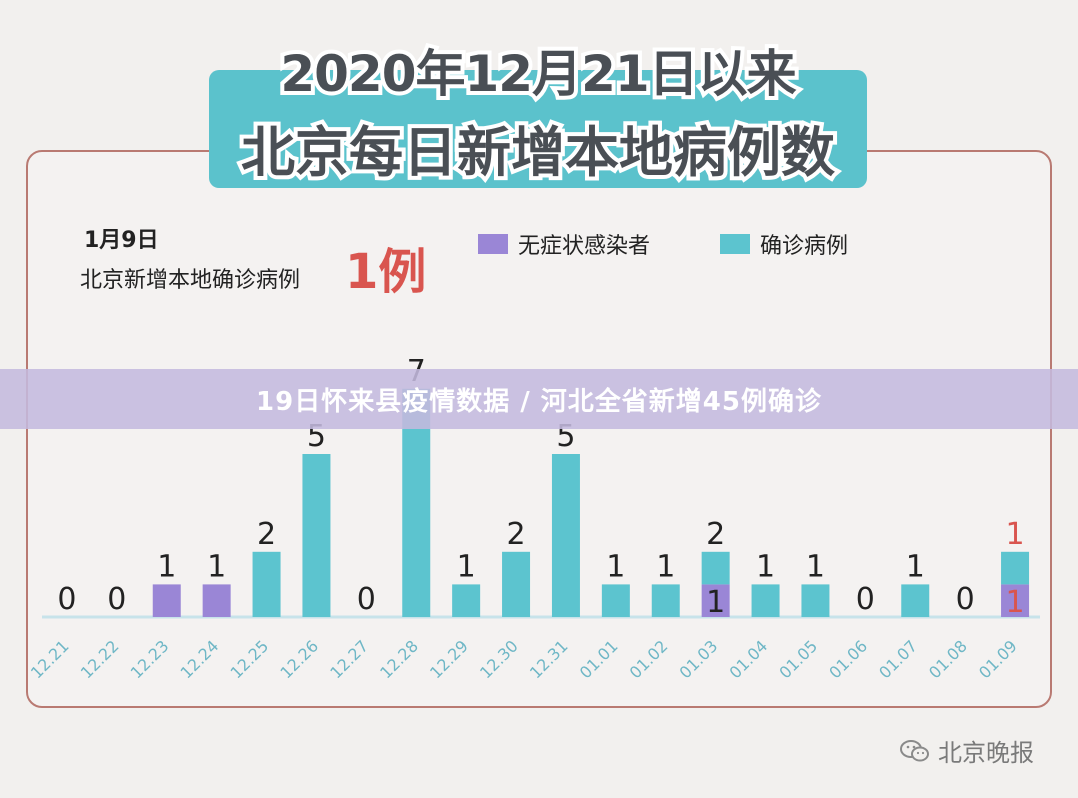 Image resolution: width=1078 pixels, height=798 pixels. I want to click on bar-confirmed-12.31, so click(565, 535).